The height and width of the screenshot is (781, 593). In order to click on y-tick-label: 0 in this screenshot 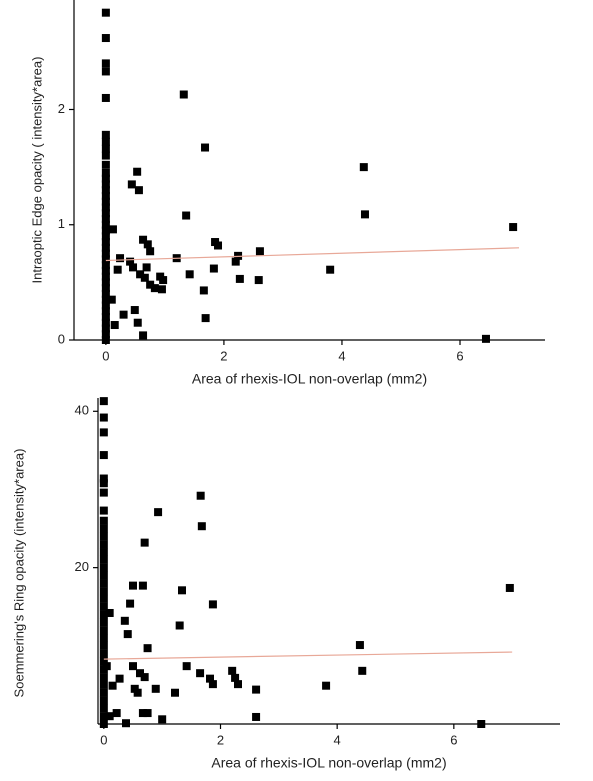, I will do `click(61, 338)`.